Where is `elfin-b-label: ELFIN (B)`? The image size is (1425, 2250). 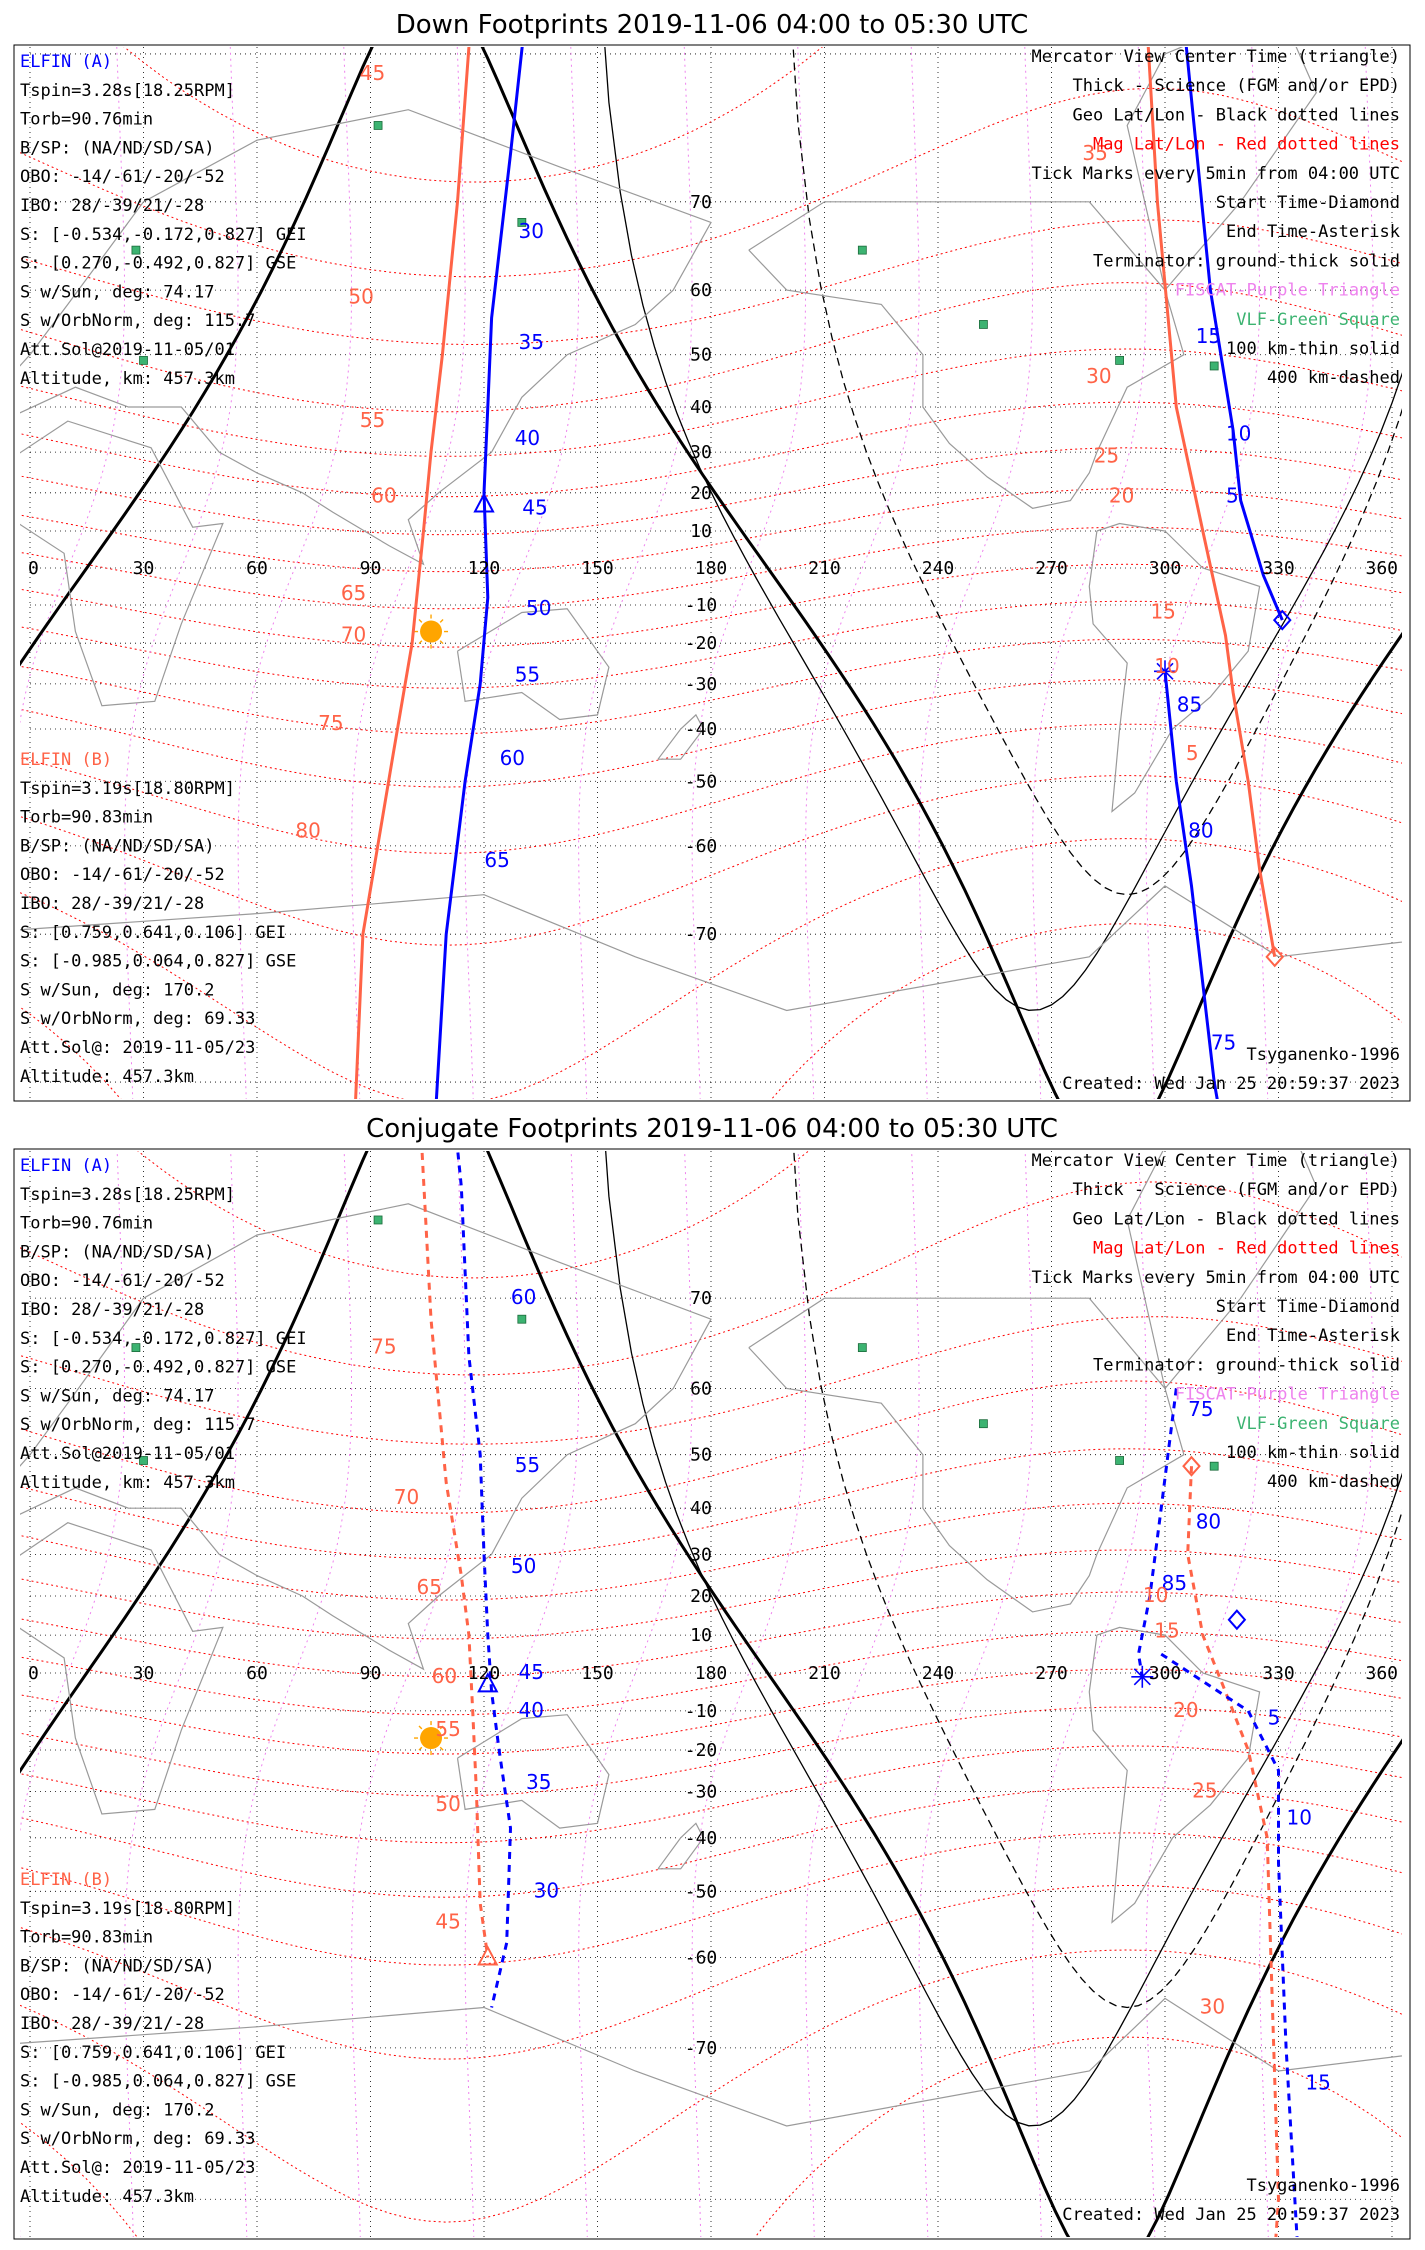
elfin-b-label: ELFIN (B) is located at coordinates (66, 760).